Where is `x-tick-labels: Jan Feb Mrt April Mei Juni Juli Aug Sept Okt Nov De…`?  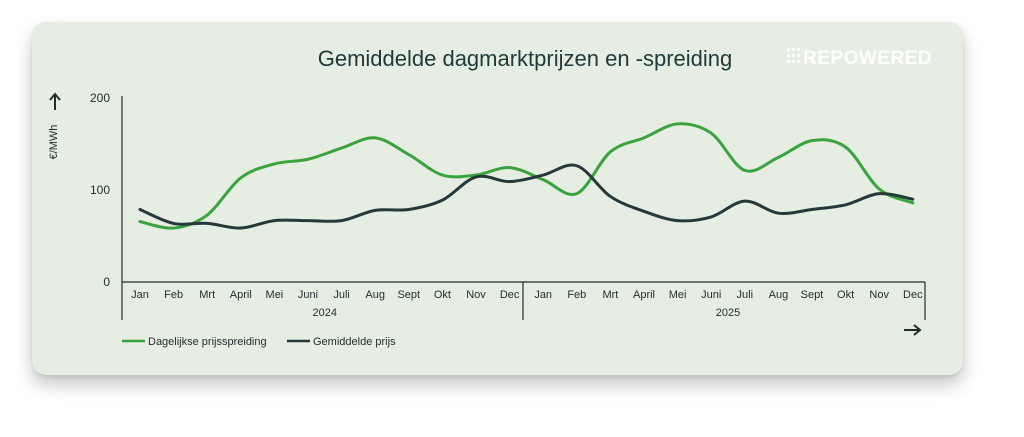 x-tick-labels: Jan Feb Mrt April Mei Juni Juli Aug Sept Okt Nov De… is located at coordinates (527, 295).